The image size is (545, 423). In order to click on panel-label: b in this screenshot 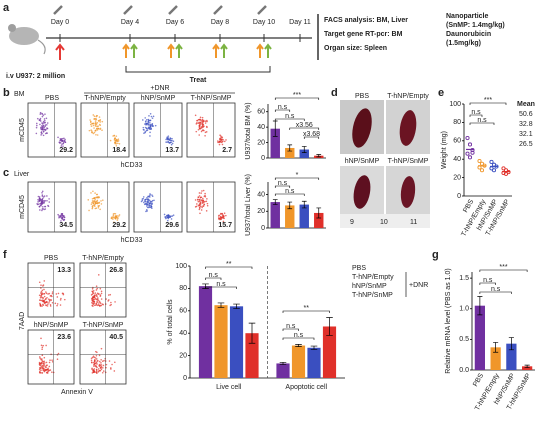, I will do `click(6, 93)`.